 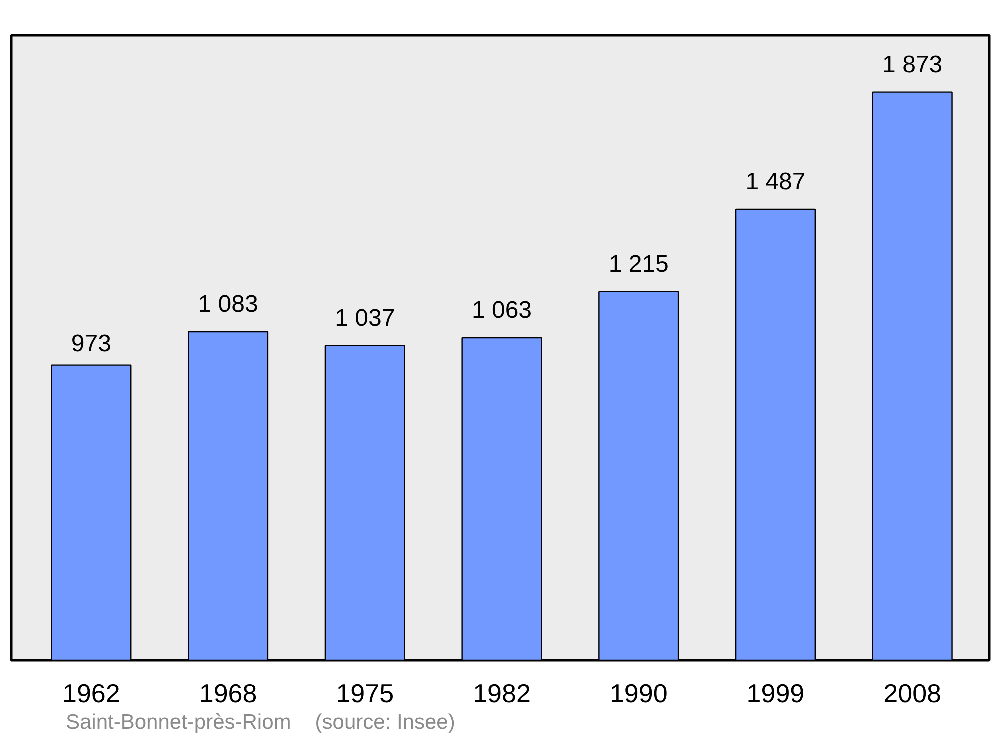 What do you see at coordinates (228, 304) in the screenshot?
I see `data-label: 1 083` at bounding box center [228, 304].